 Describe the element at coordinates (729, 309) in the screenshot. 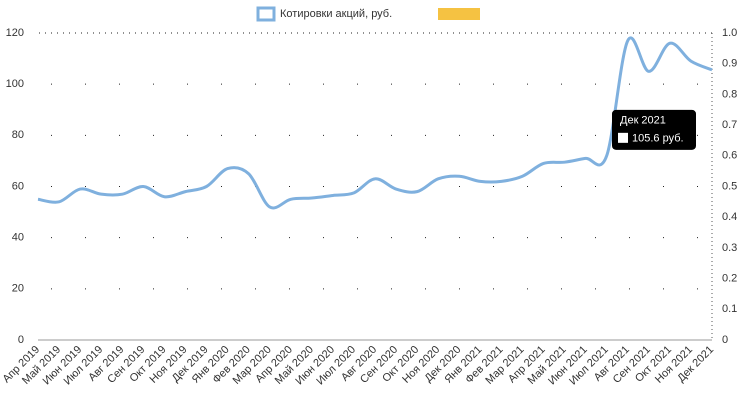

I see `y2-tick-label: 0.1` at that location.